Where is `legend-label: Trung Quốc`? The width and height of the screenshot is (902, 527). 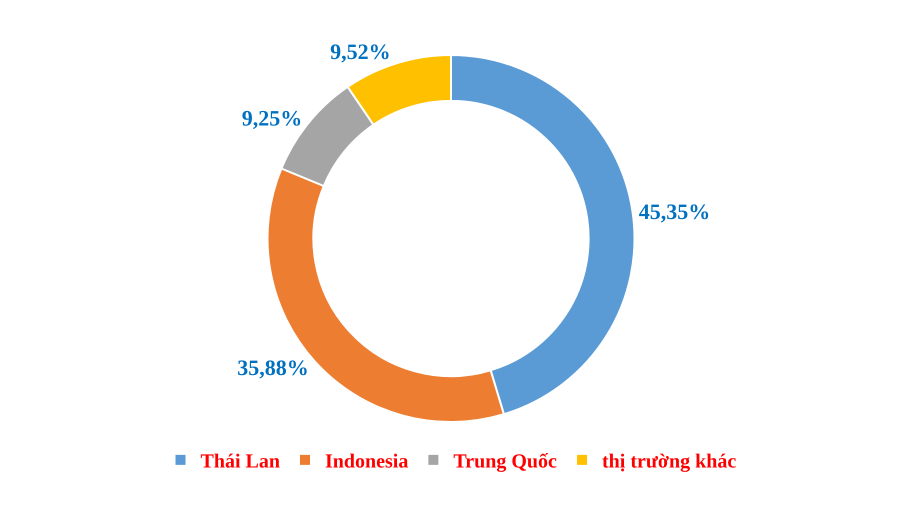 legend-label: Trung Quốc is located at coordinates (505, 461).